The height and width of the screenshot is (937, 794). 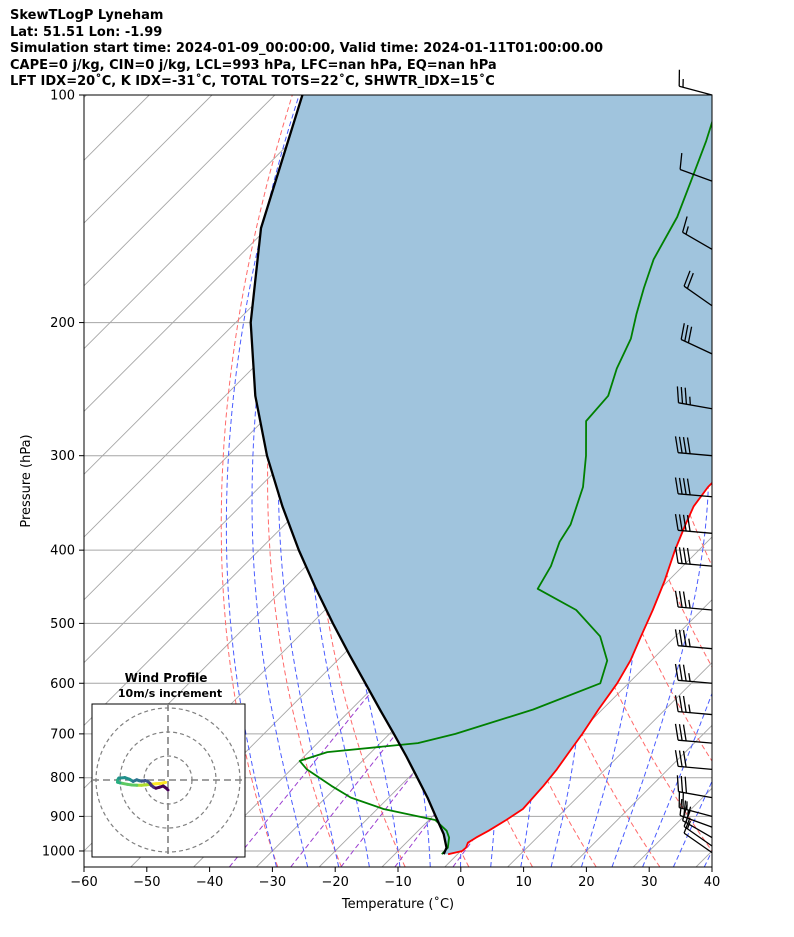 I want to click on hodograph-subtitle: 10m/s increment, so click(x=170, y=693).